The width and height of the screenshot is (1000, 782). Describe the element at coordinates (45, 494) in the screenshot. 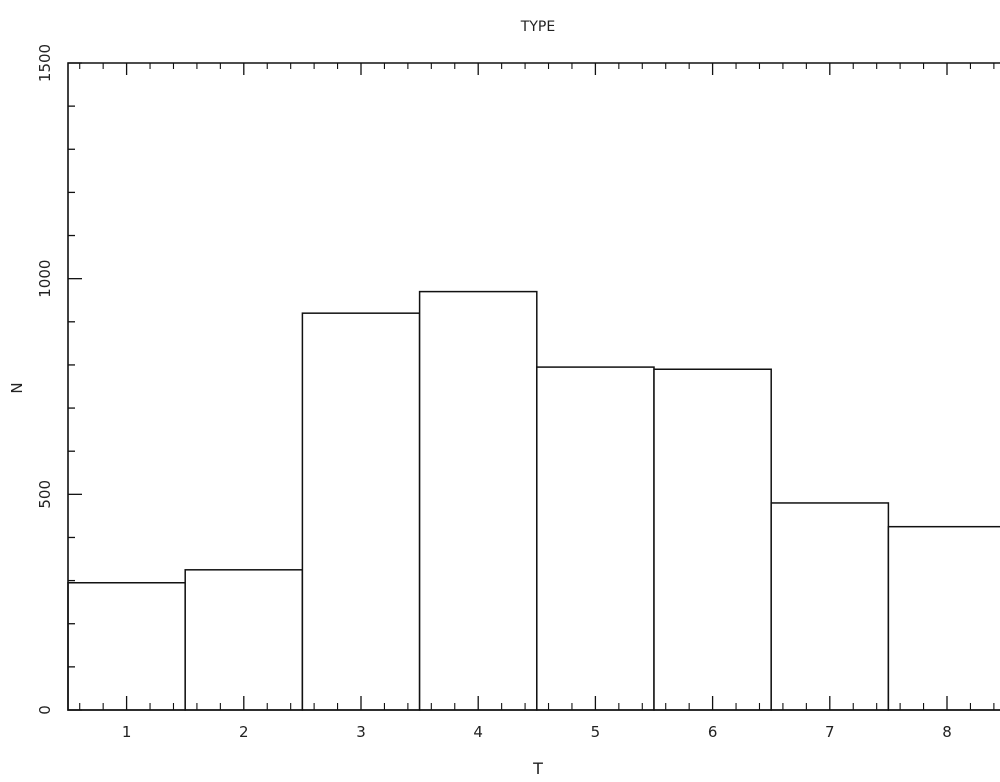

I see `y-tick-label-500: 500` at that location.